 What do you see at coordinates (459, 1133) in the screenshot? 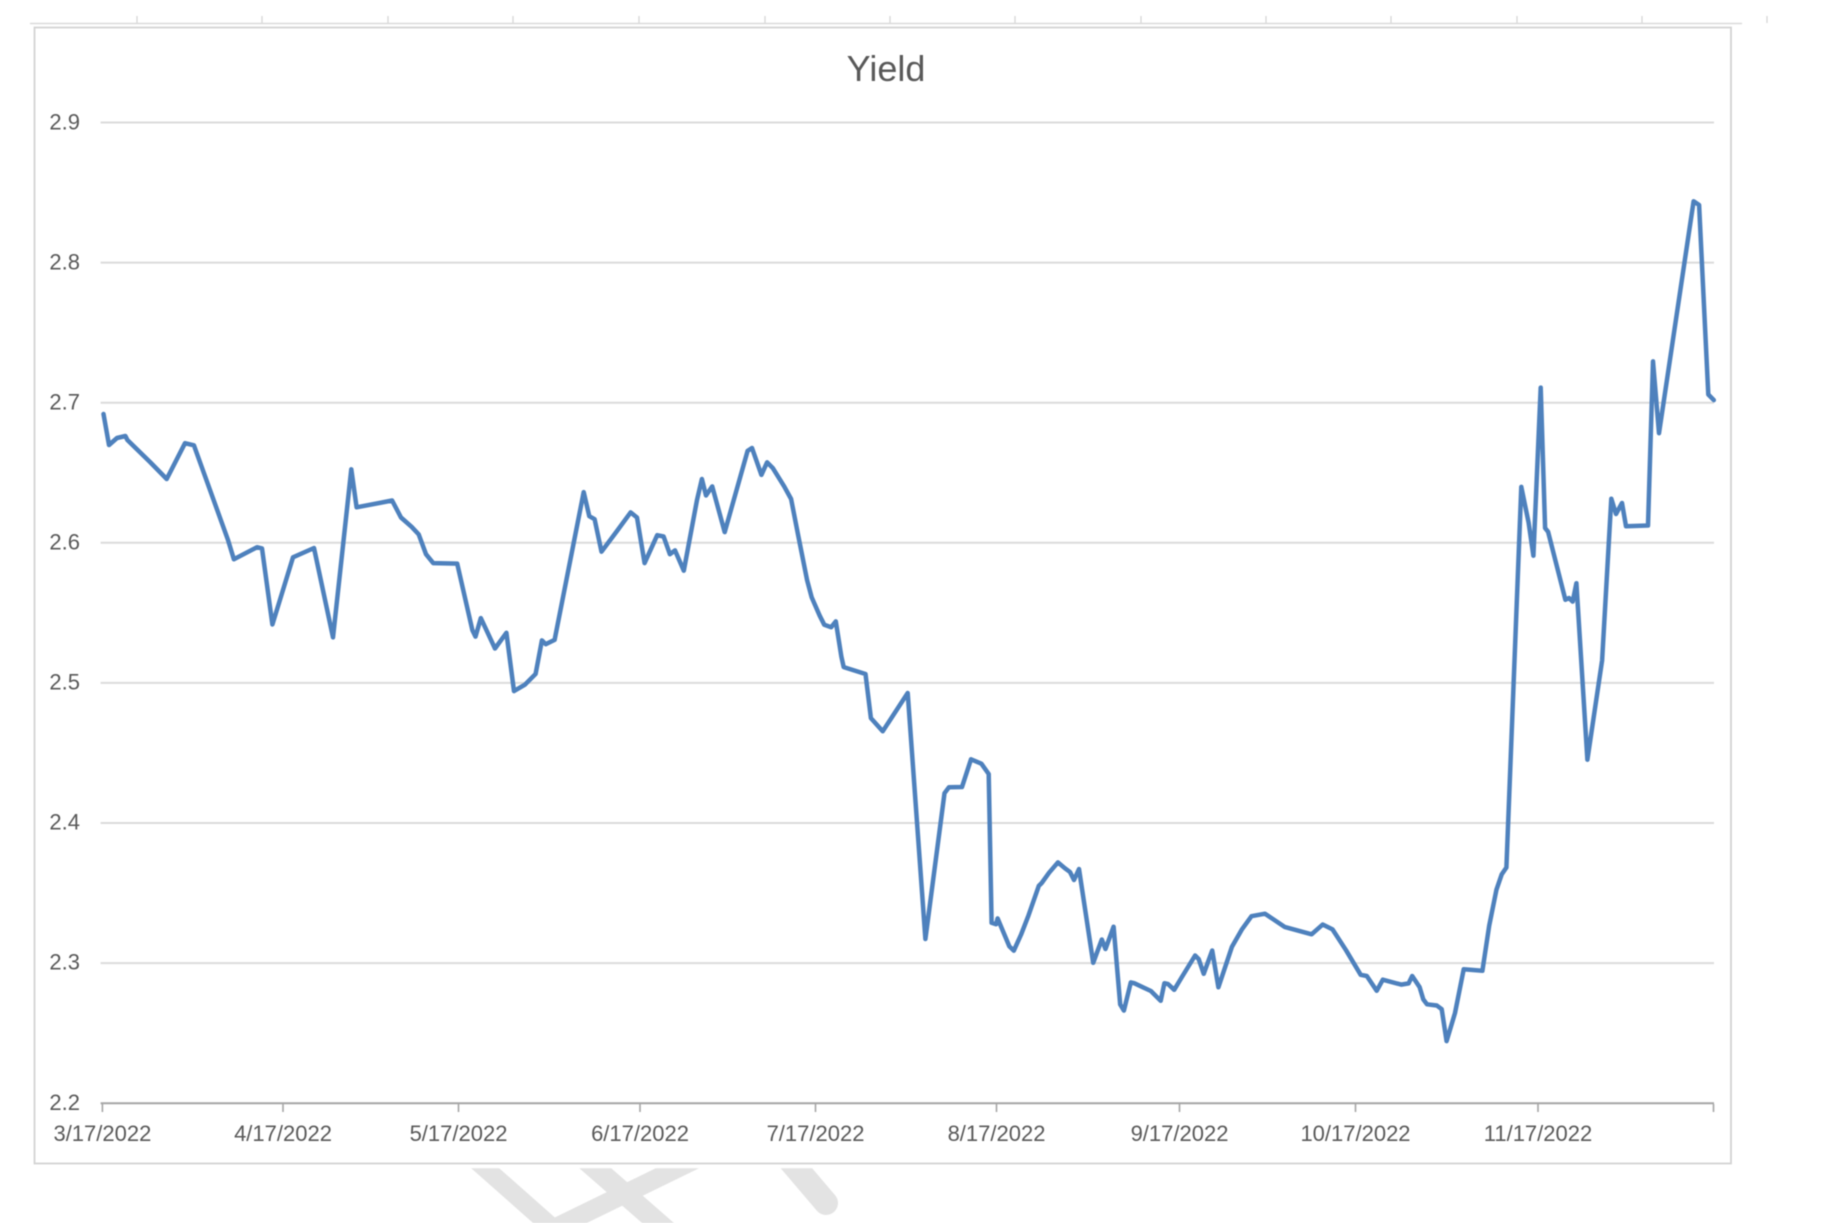
I see `svg-text: 5/17/2022` at bounding box center [459, 1133].